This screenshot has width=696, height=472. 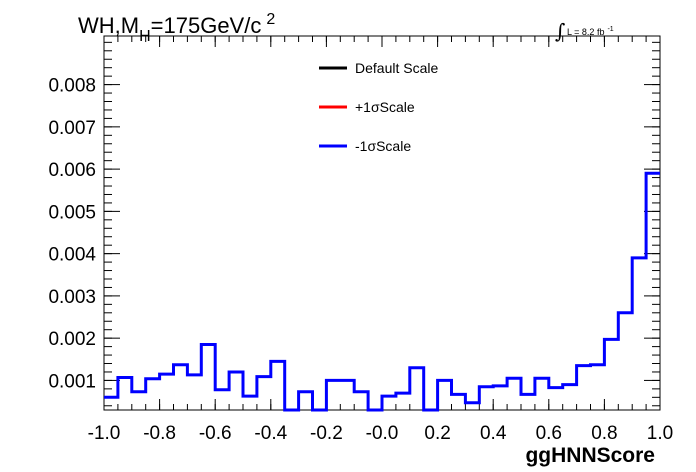 I want to click on lumi-superscript: -1, so click(x=610, y=29).